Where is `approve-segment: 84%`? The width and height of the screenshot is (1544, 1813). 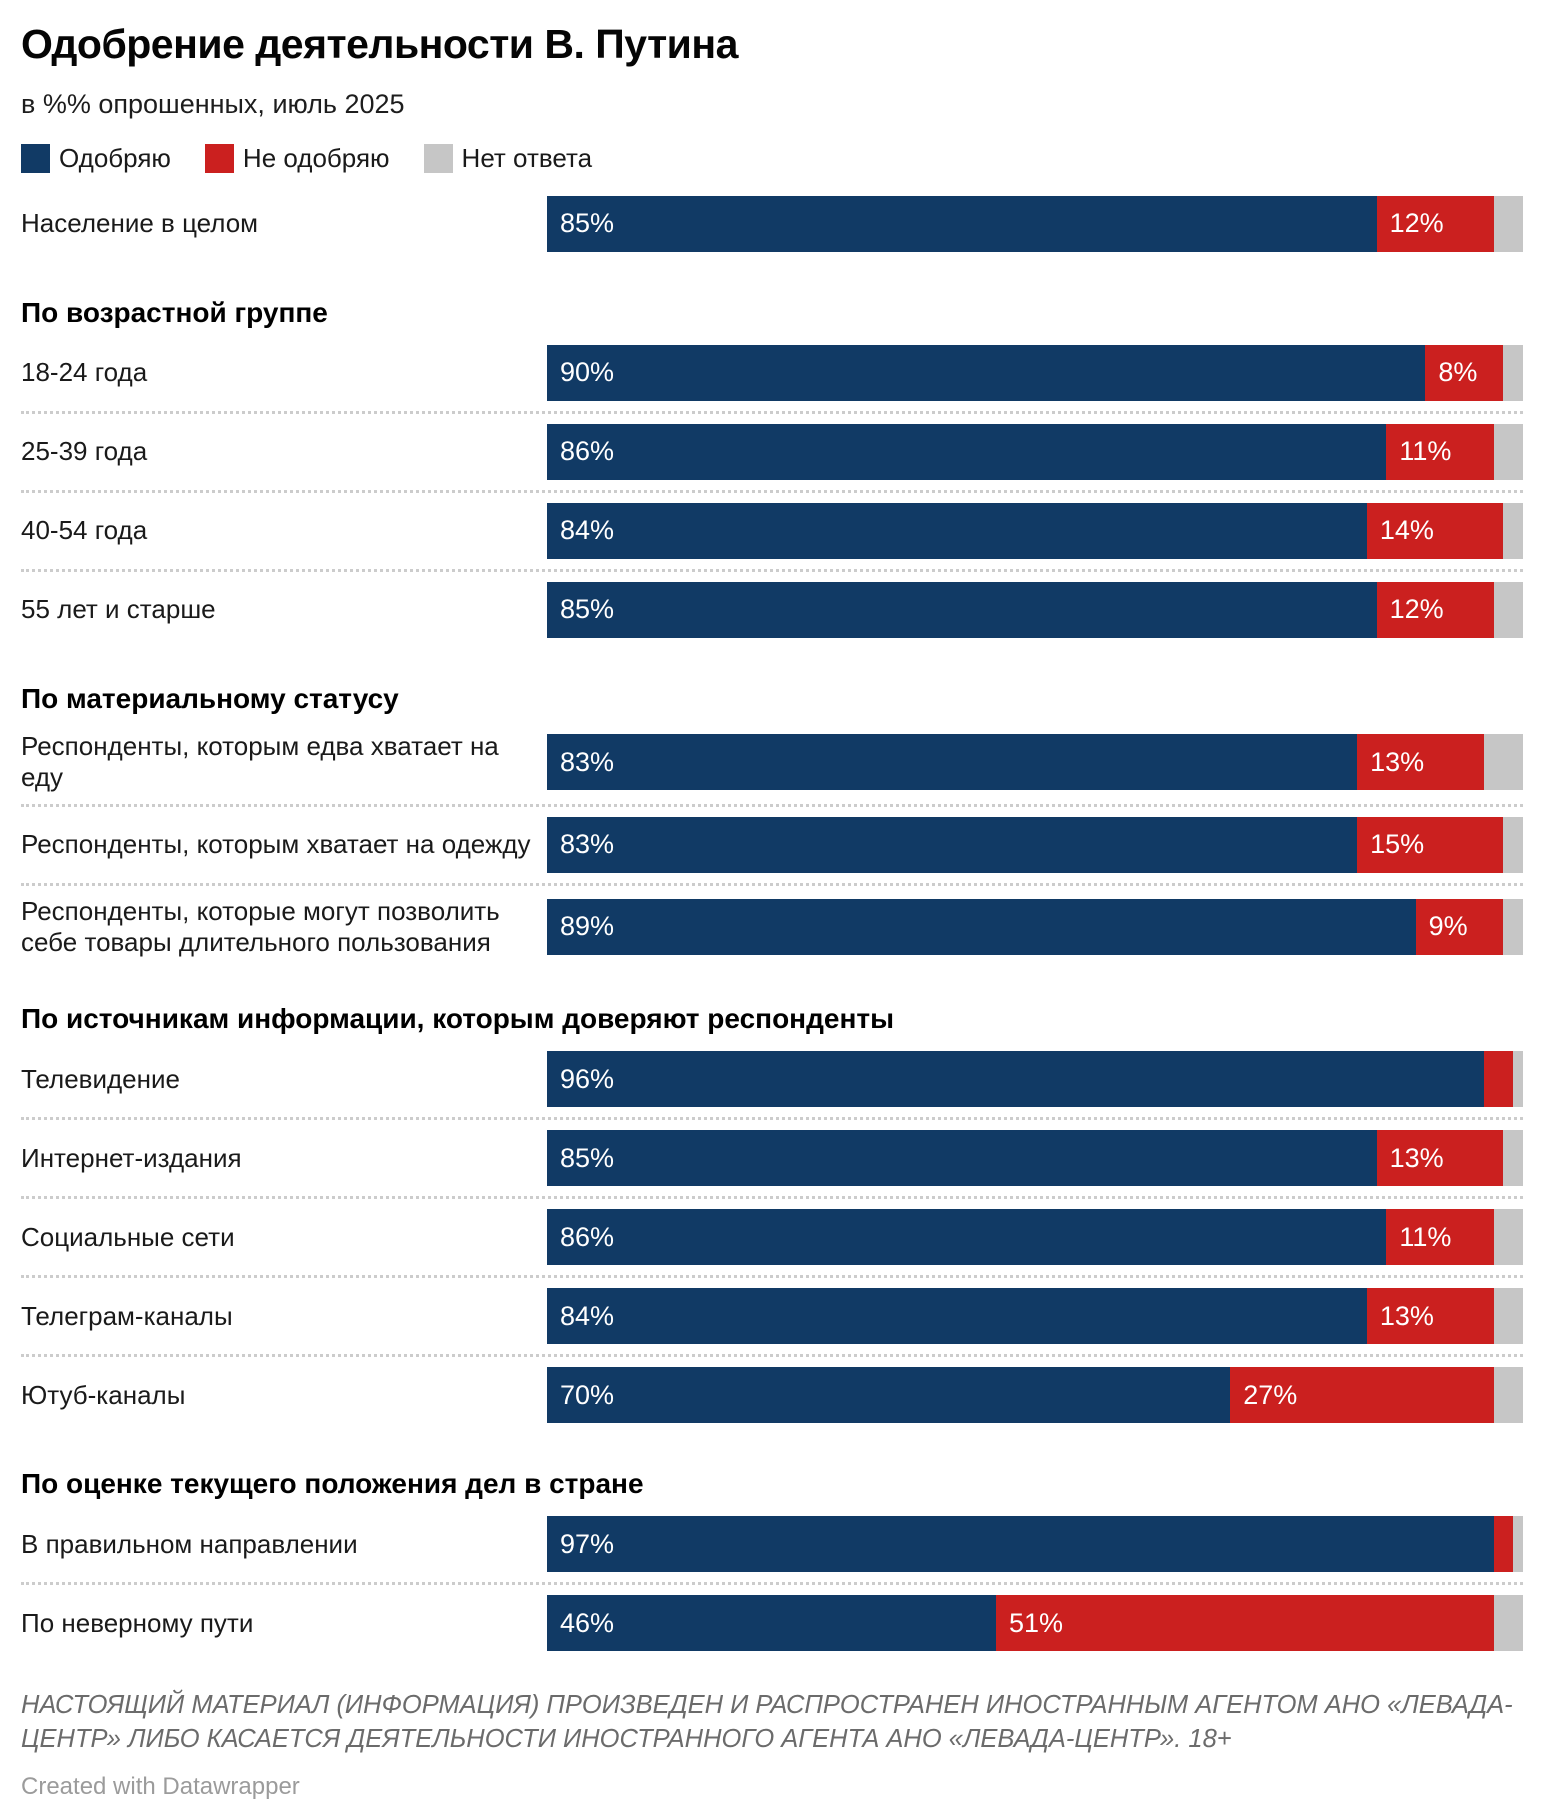 approve-segment: 84% is located at coordinates (957, 530).